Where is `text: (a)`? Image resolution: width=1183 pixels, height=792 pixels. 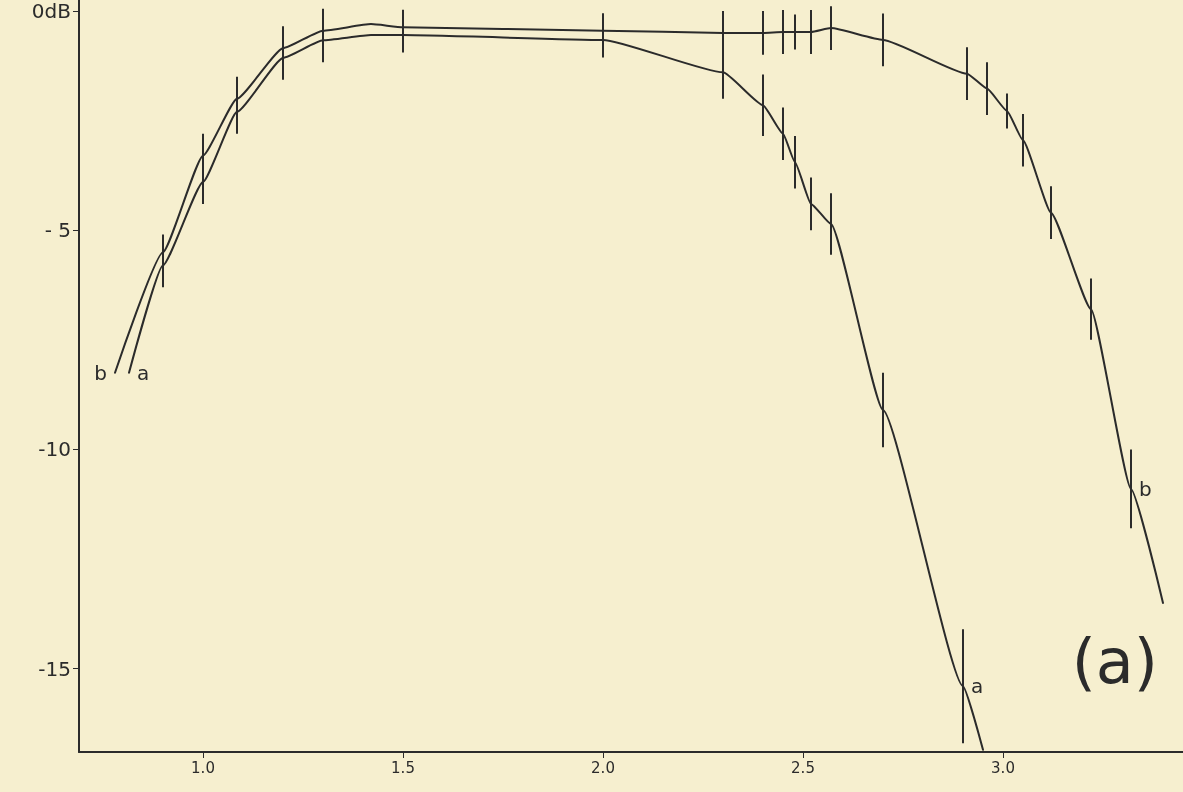 text: (a) is located at coordinates (1114, 661).